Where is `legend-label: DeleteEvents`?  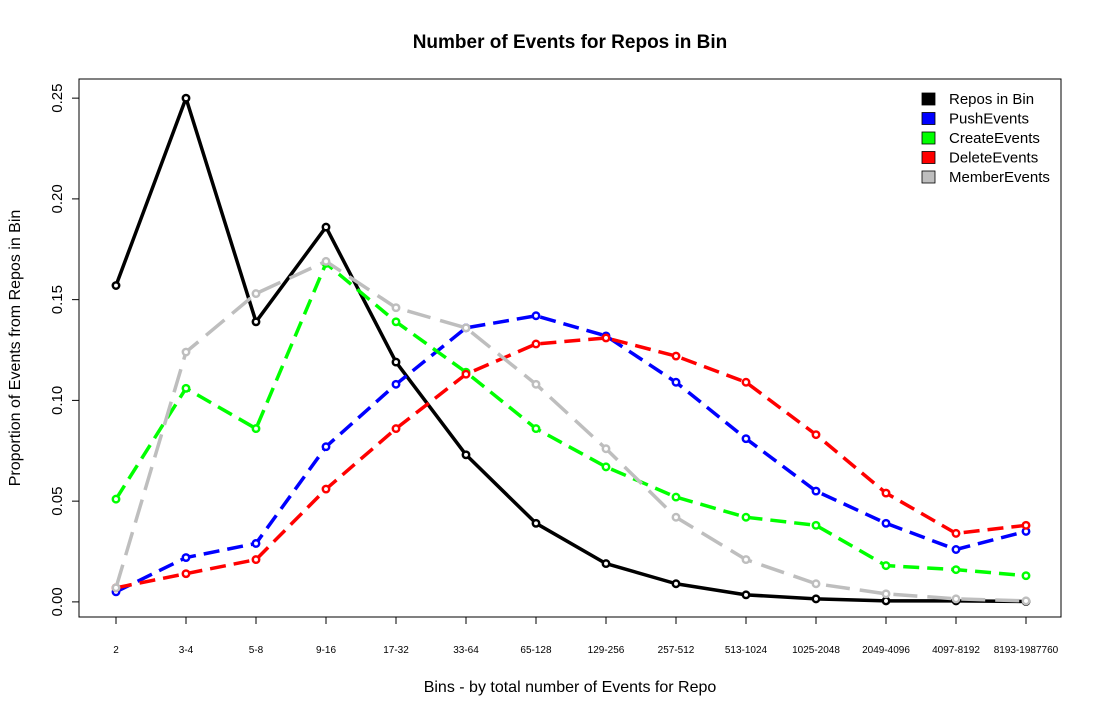
legend-label: DeleteEvents is located at coordinates (993, 158).